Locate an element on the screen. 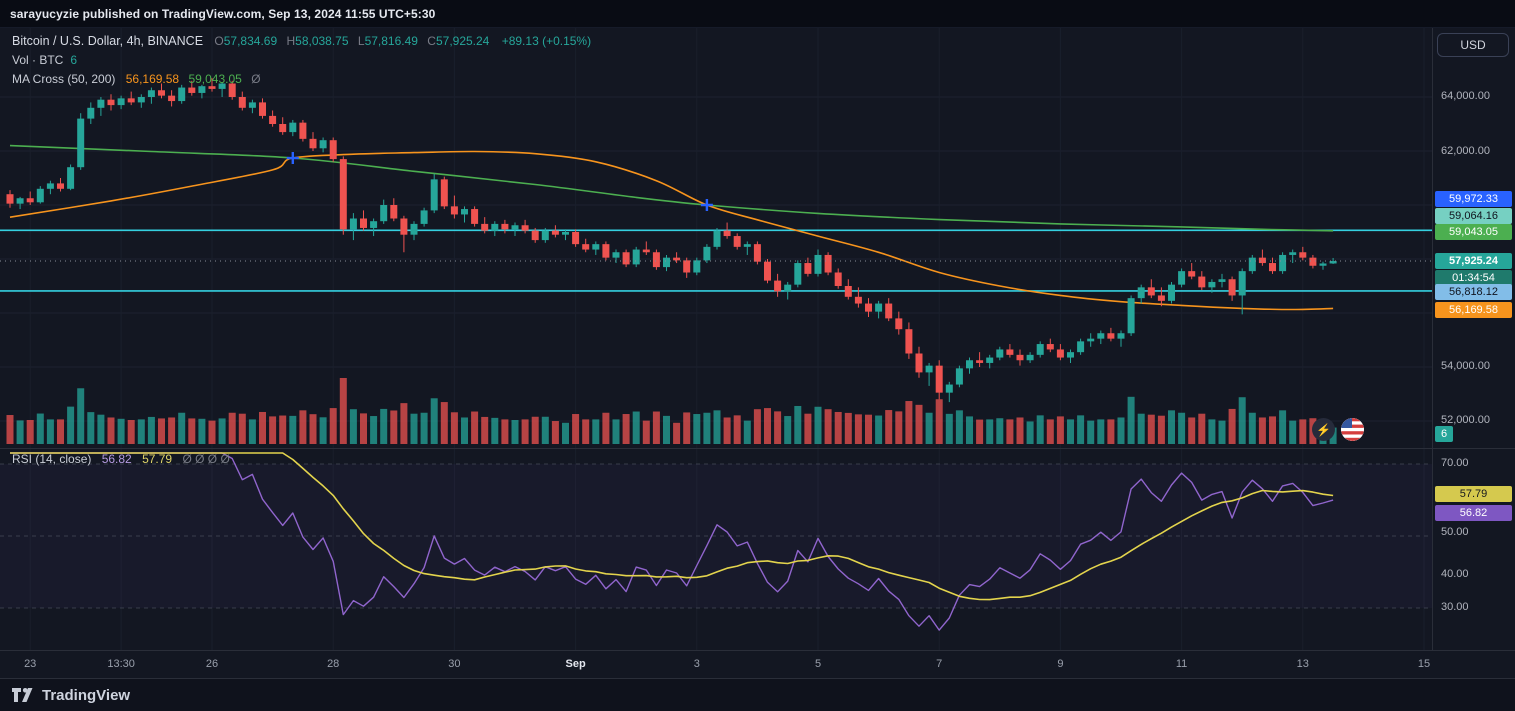 This screenshot has height=711, width=1515. countdown-badge: 01:34:54 is located at coordinates (1473, 278).